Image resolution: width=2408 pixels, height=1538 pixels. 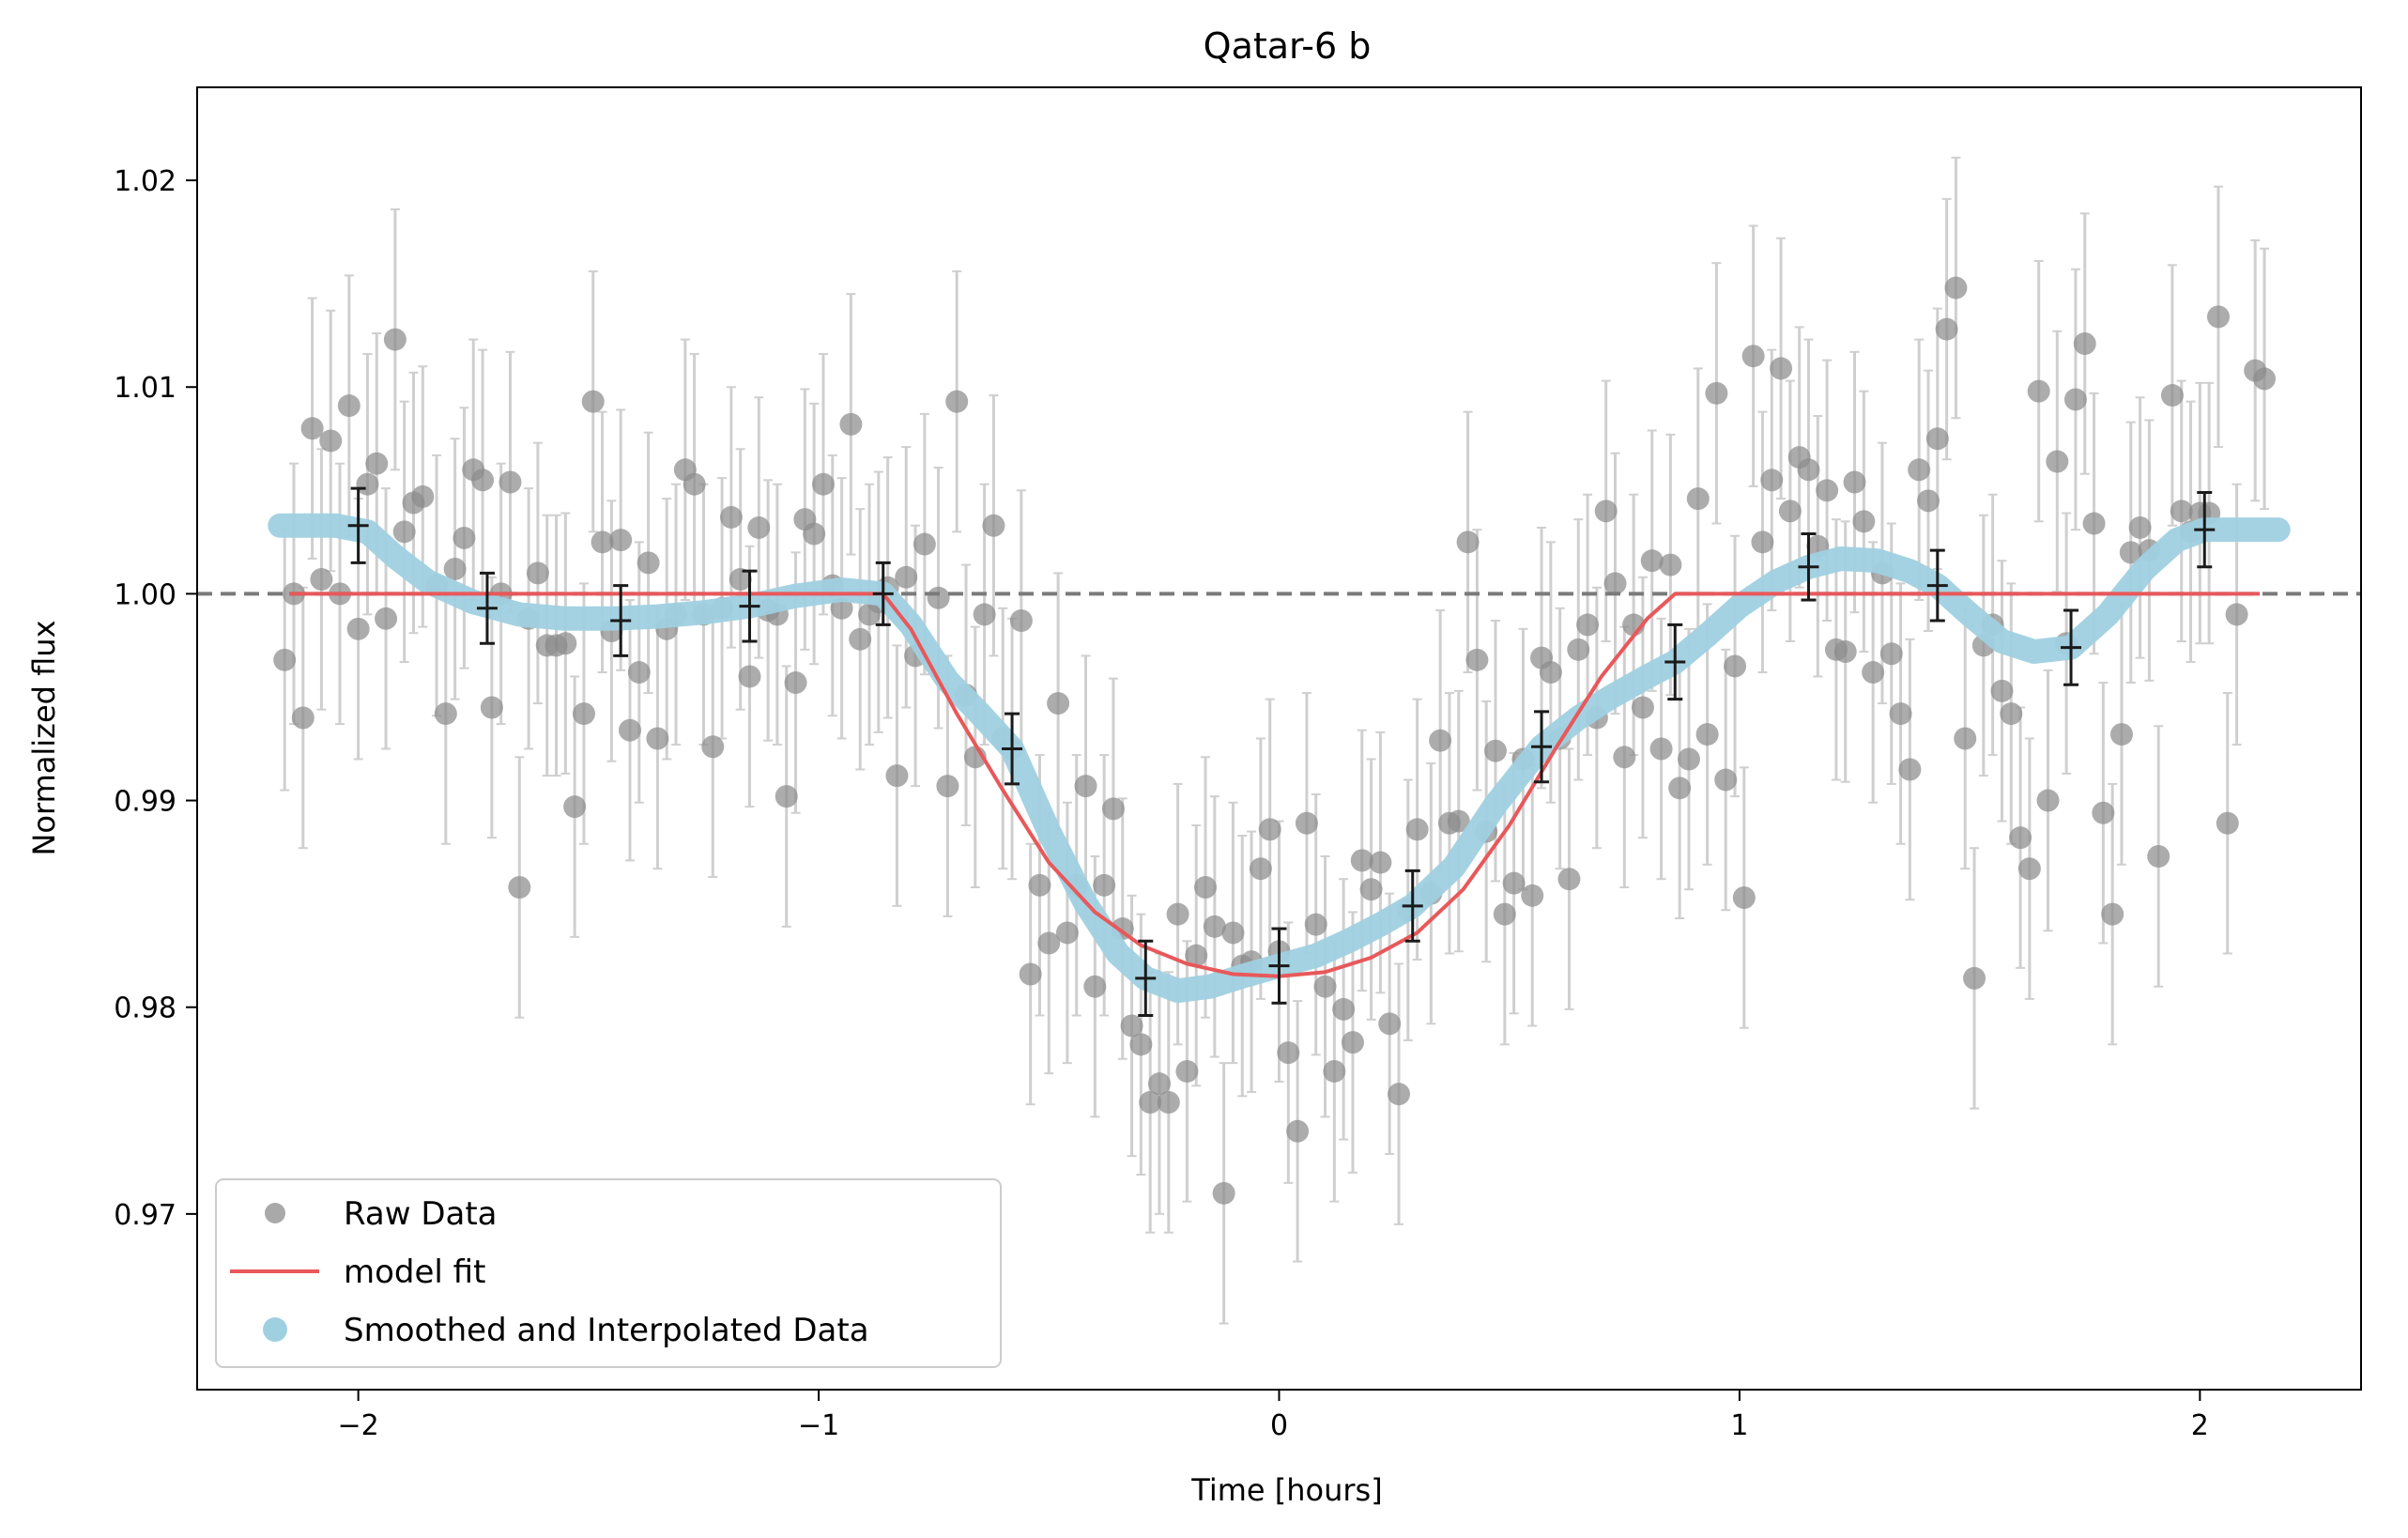 I want to click on y-tick-label: 0.99, so click(x=145, y=802).